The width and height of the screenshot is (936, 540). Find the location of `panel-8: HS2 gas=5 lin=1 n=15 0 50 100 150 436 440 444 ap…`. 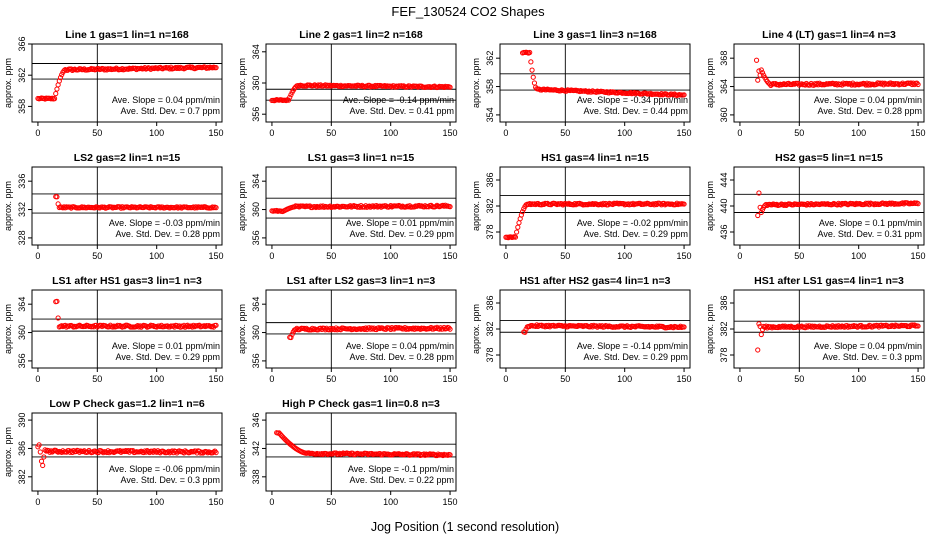

panel-8: HS2 gas=5 lin=1 n=15 0 50 100 150 436 440 444 ap… is located at coordinates (815, 206).